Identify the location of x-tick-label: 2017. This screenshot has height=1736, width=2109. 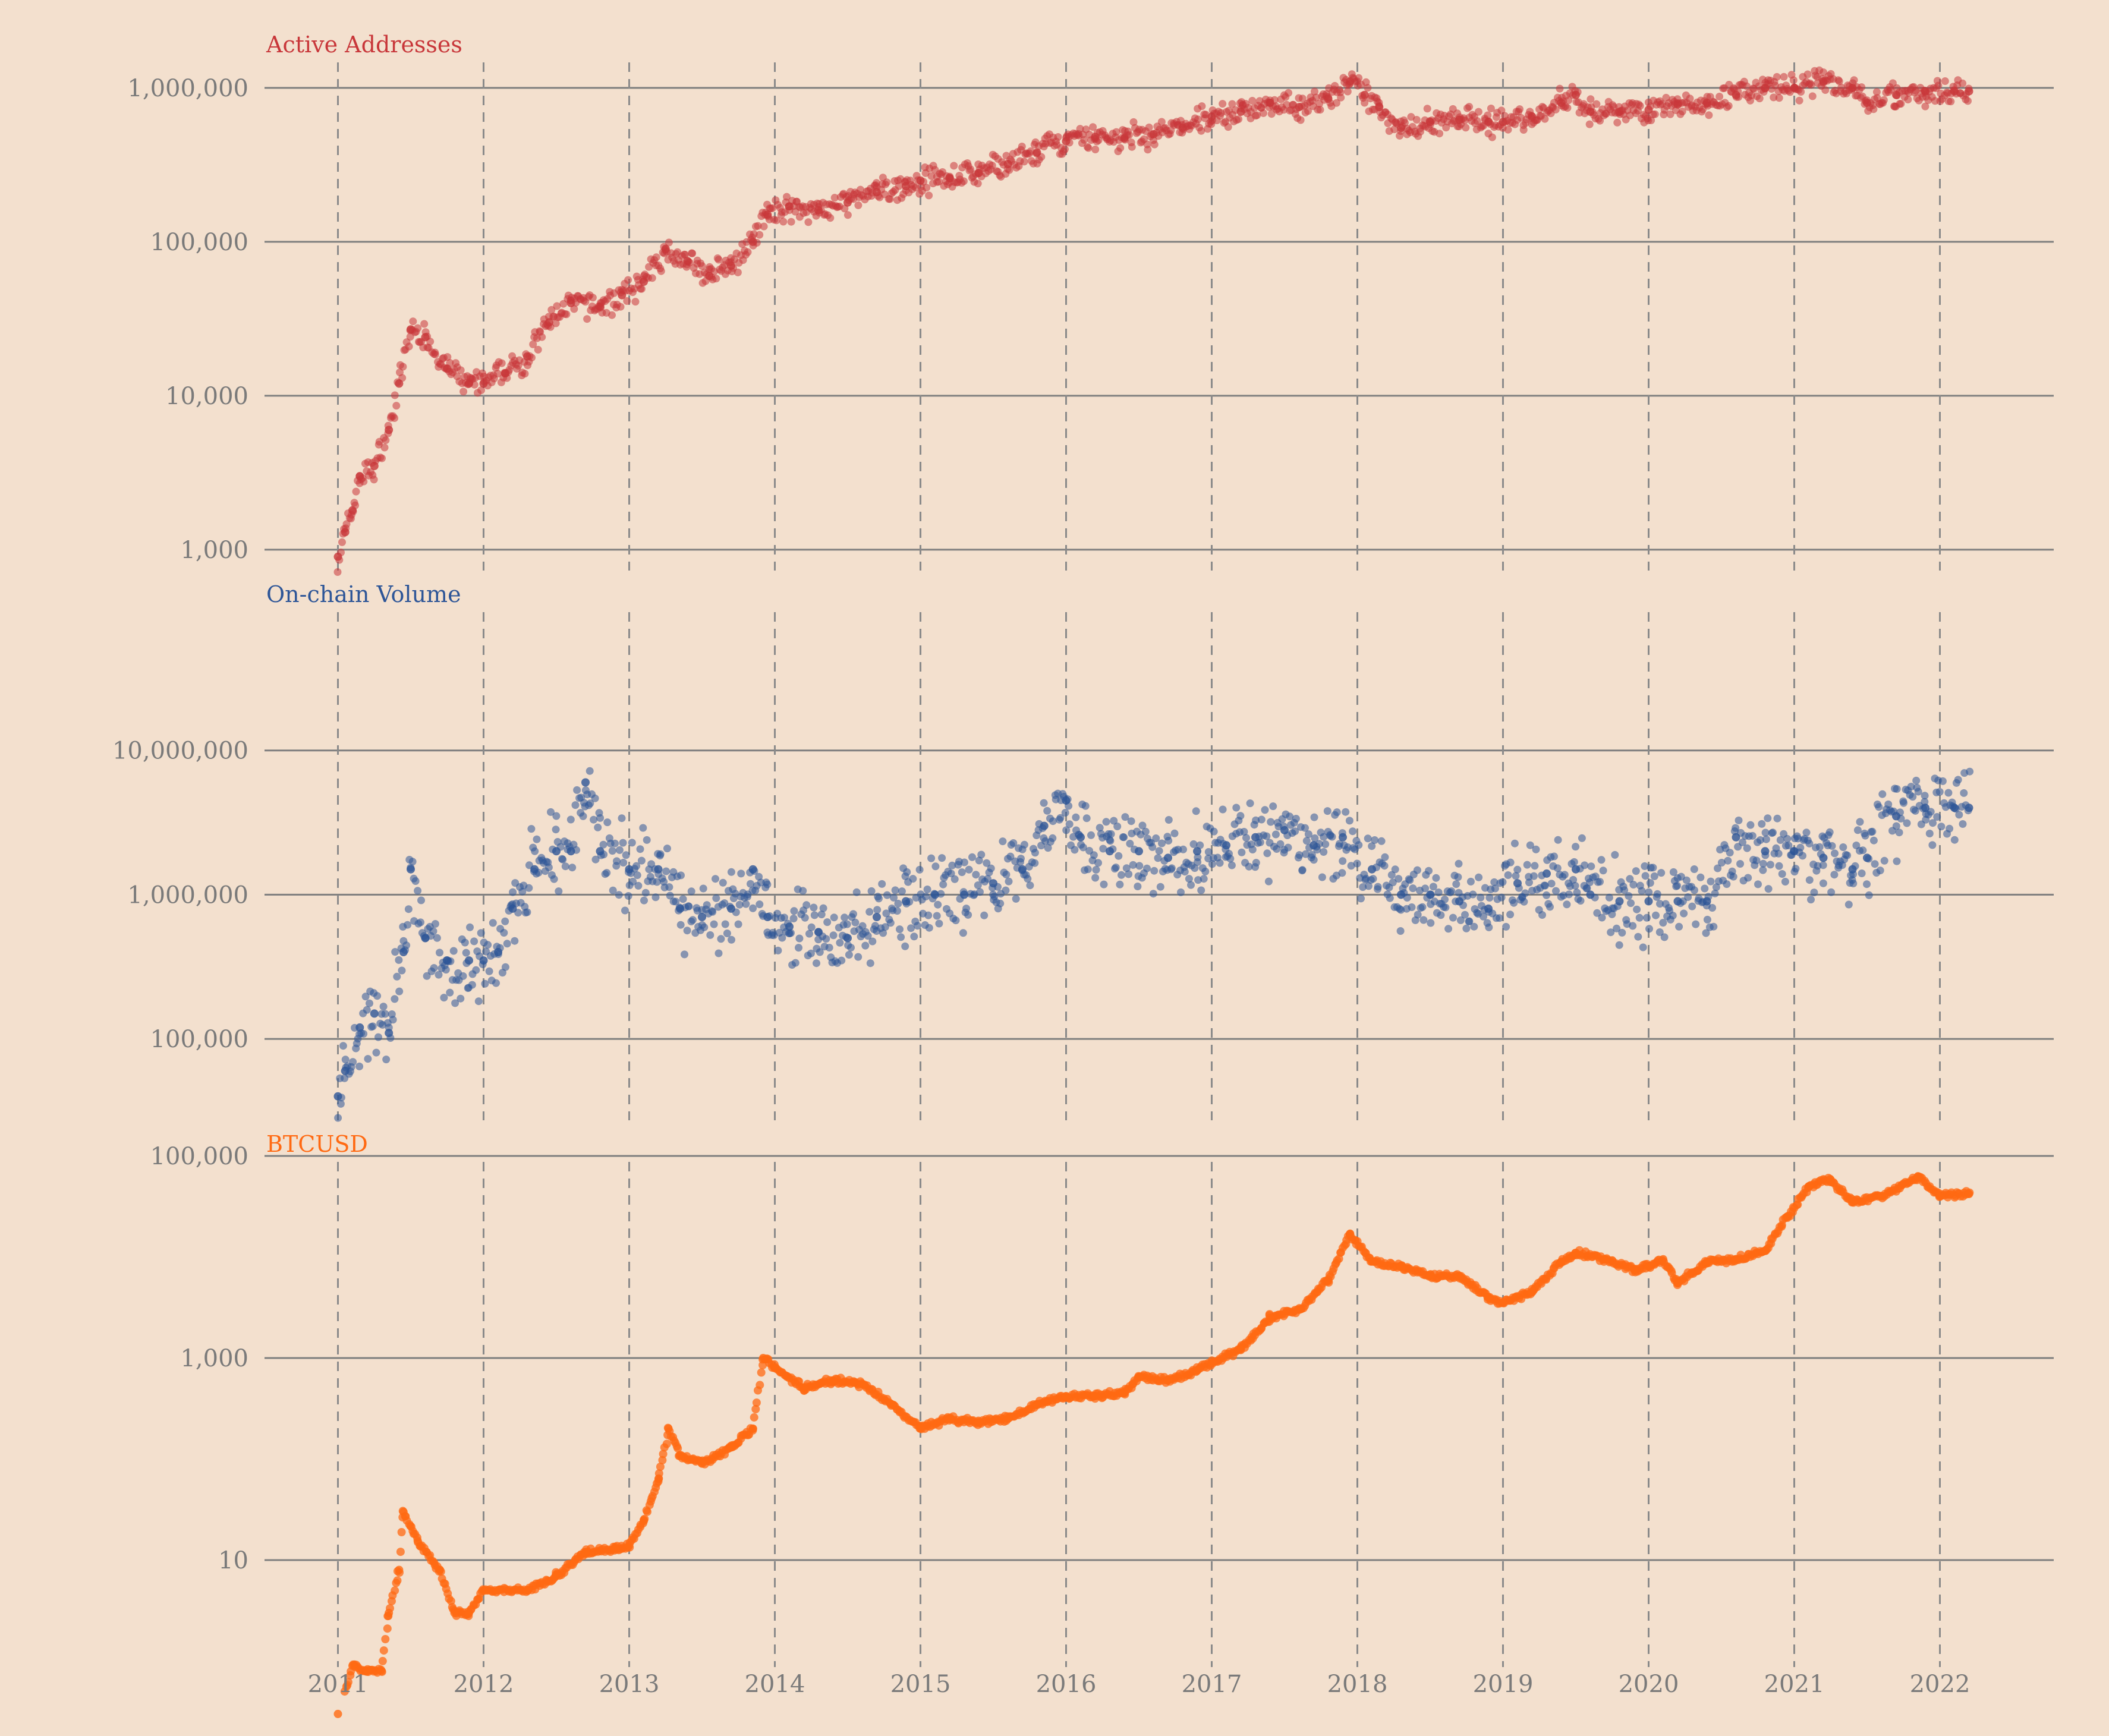
(1212, 1684).